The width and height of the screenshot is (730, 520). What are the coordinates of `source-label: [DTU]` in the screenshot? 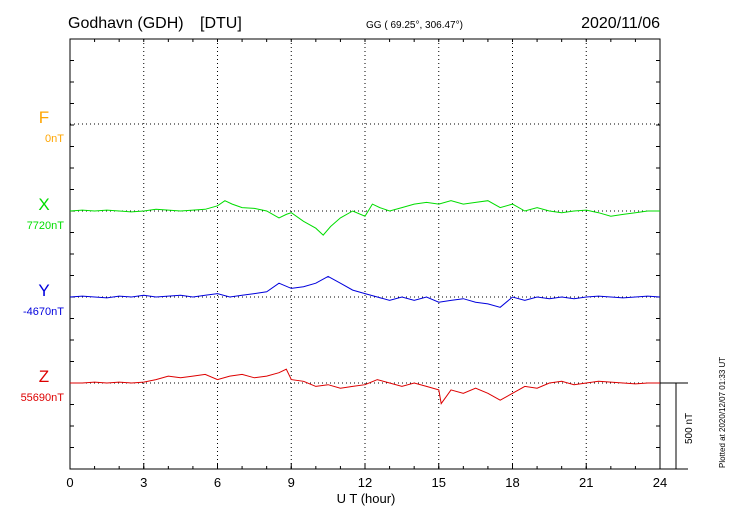 It's located at (221, 23).